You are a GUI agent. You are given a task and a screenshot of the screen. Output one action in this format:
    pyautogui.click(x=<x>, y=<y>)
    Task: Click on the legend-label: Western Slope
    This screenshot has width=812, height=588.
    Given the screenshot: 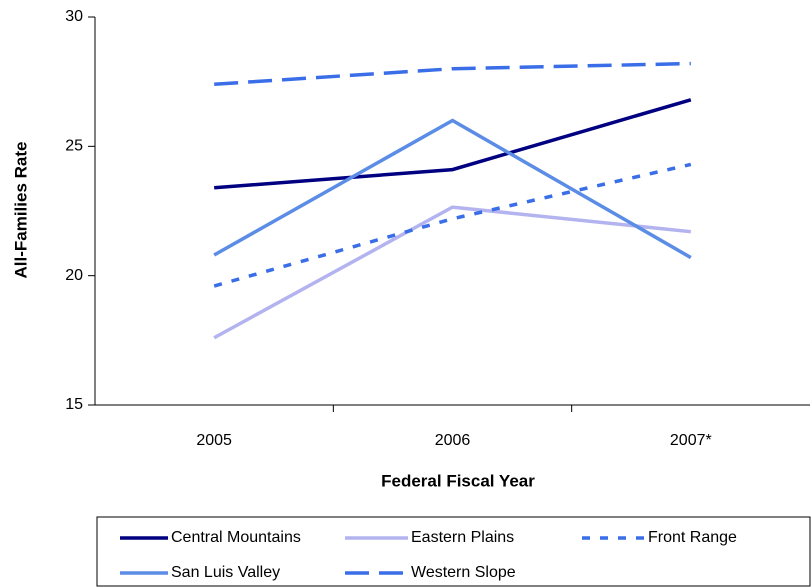 What is the action you would take?
    pyautogui.click(x=463, y=572)
    